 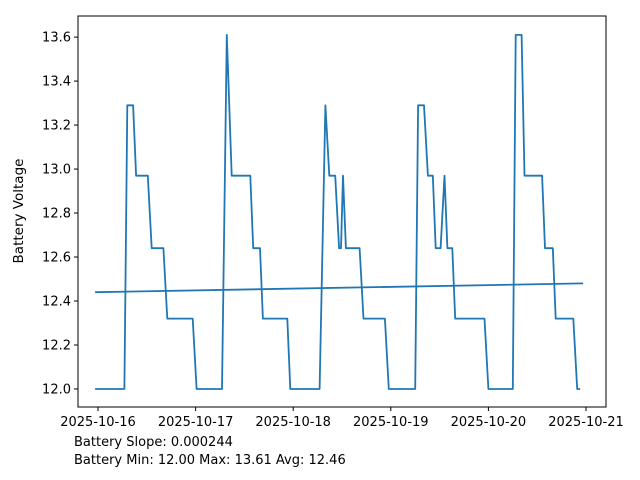 What do you see at coordinates (210, 460) in the screenshot?
I see `annotation-battery-stats: Battery Min: 12.00 Max: 13.61 Avg: 12.46` at bounding box center [210, 460].